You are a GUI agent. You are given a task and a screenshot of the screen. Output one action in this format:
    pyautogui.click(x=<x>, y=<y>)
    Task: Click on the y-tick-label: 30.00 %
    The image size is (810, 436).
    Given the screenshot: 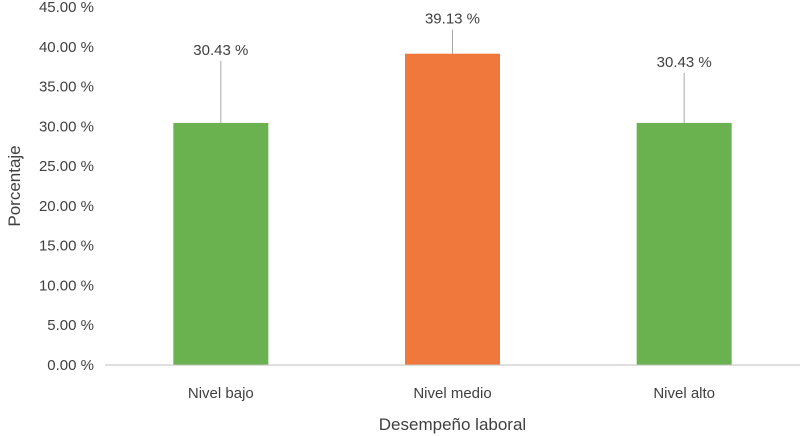 What is the action you would take?
    pyautogui.click(x=66, y=126)
    